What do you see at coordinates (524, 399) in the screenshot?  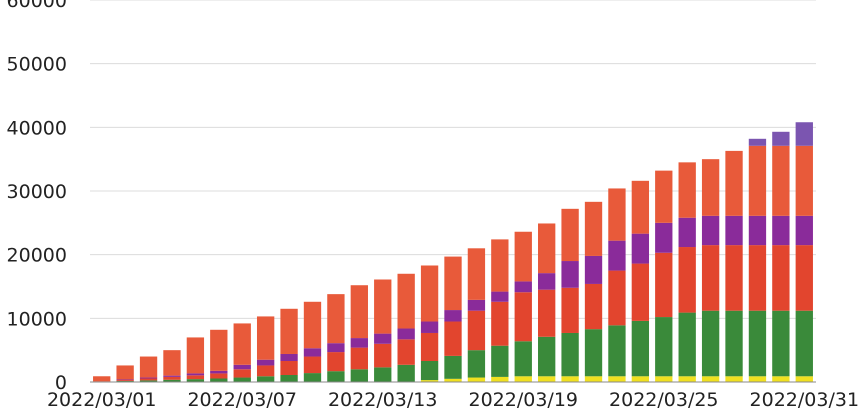 I see `x-tick-label: 2022/03/19` at bounding box center [524, 399].